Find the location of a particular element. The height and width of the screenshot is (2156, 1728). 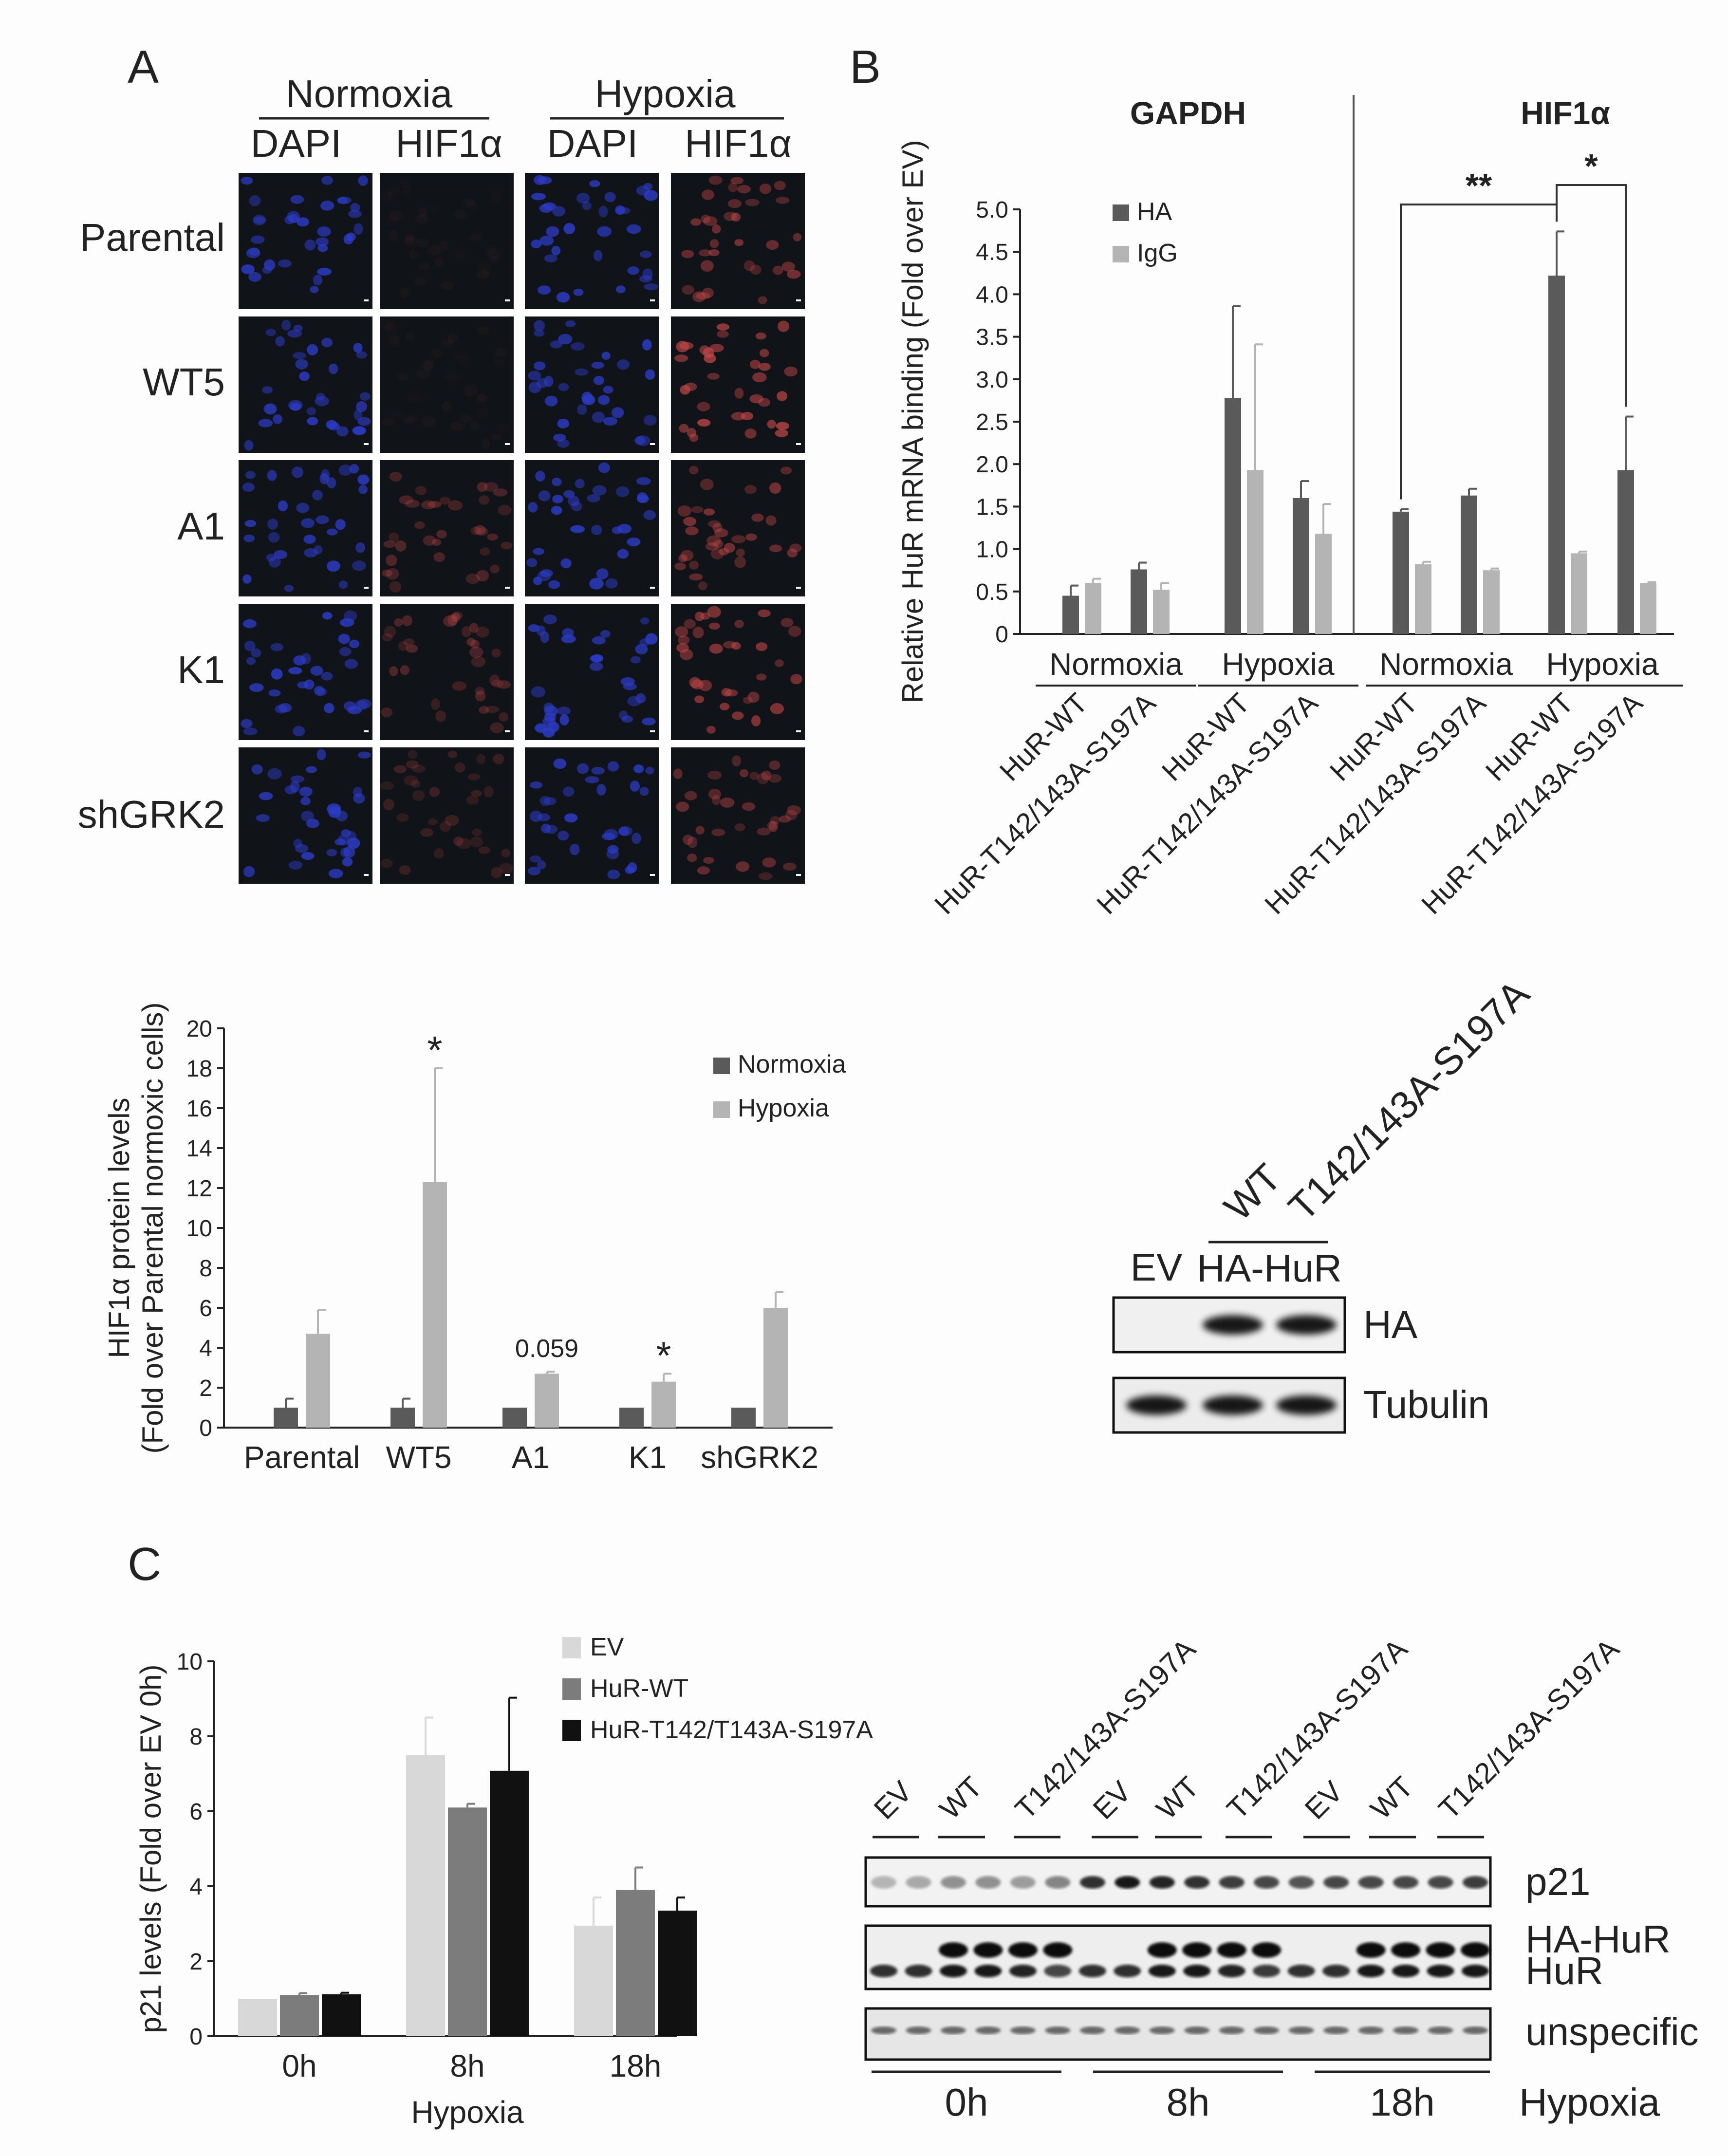

y-axis-label-line: Relative HuR mRNA binding (Fold over EV) is located at coordinates (913, 421).